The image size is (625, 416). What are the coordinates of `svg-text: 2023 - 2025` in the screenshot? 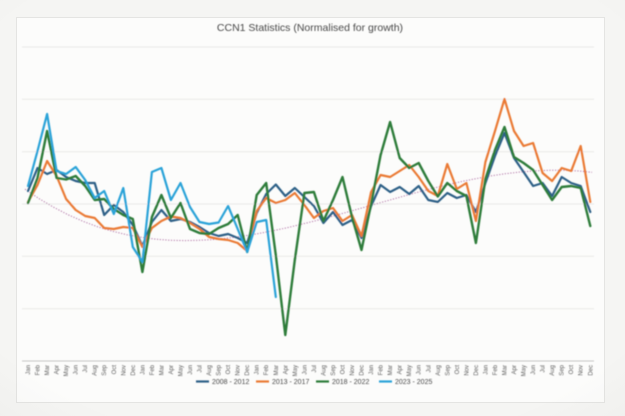 It's located at (413, 382).